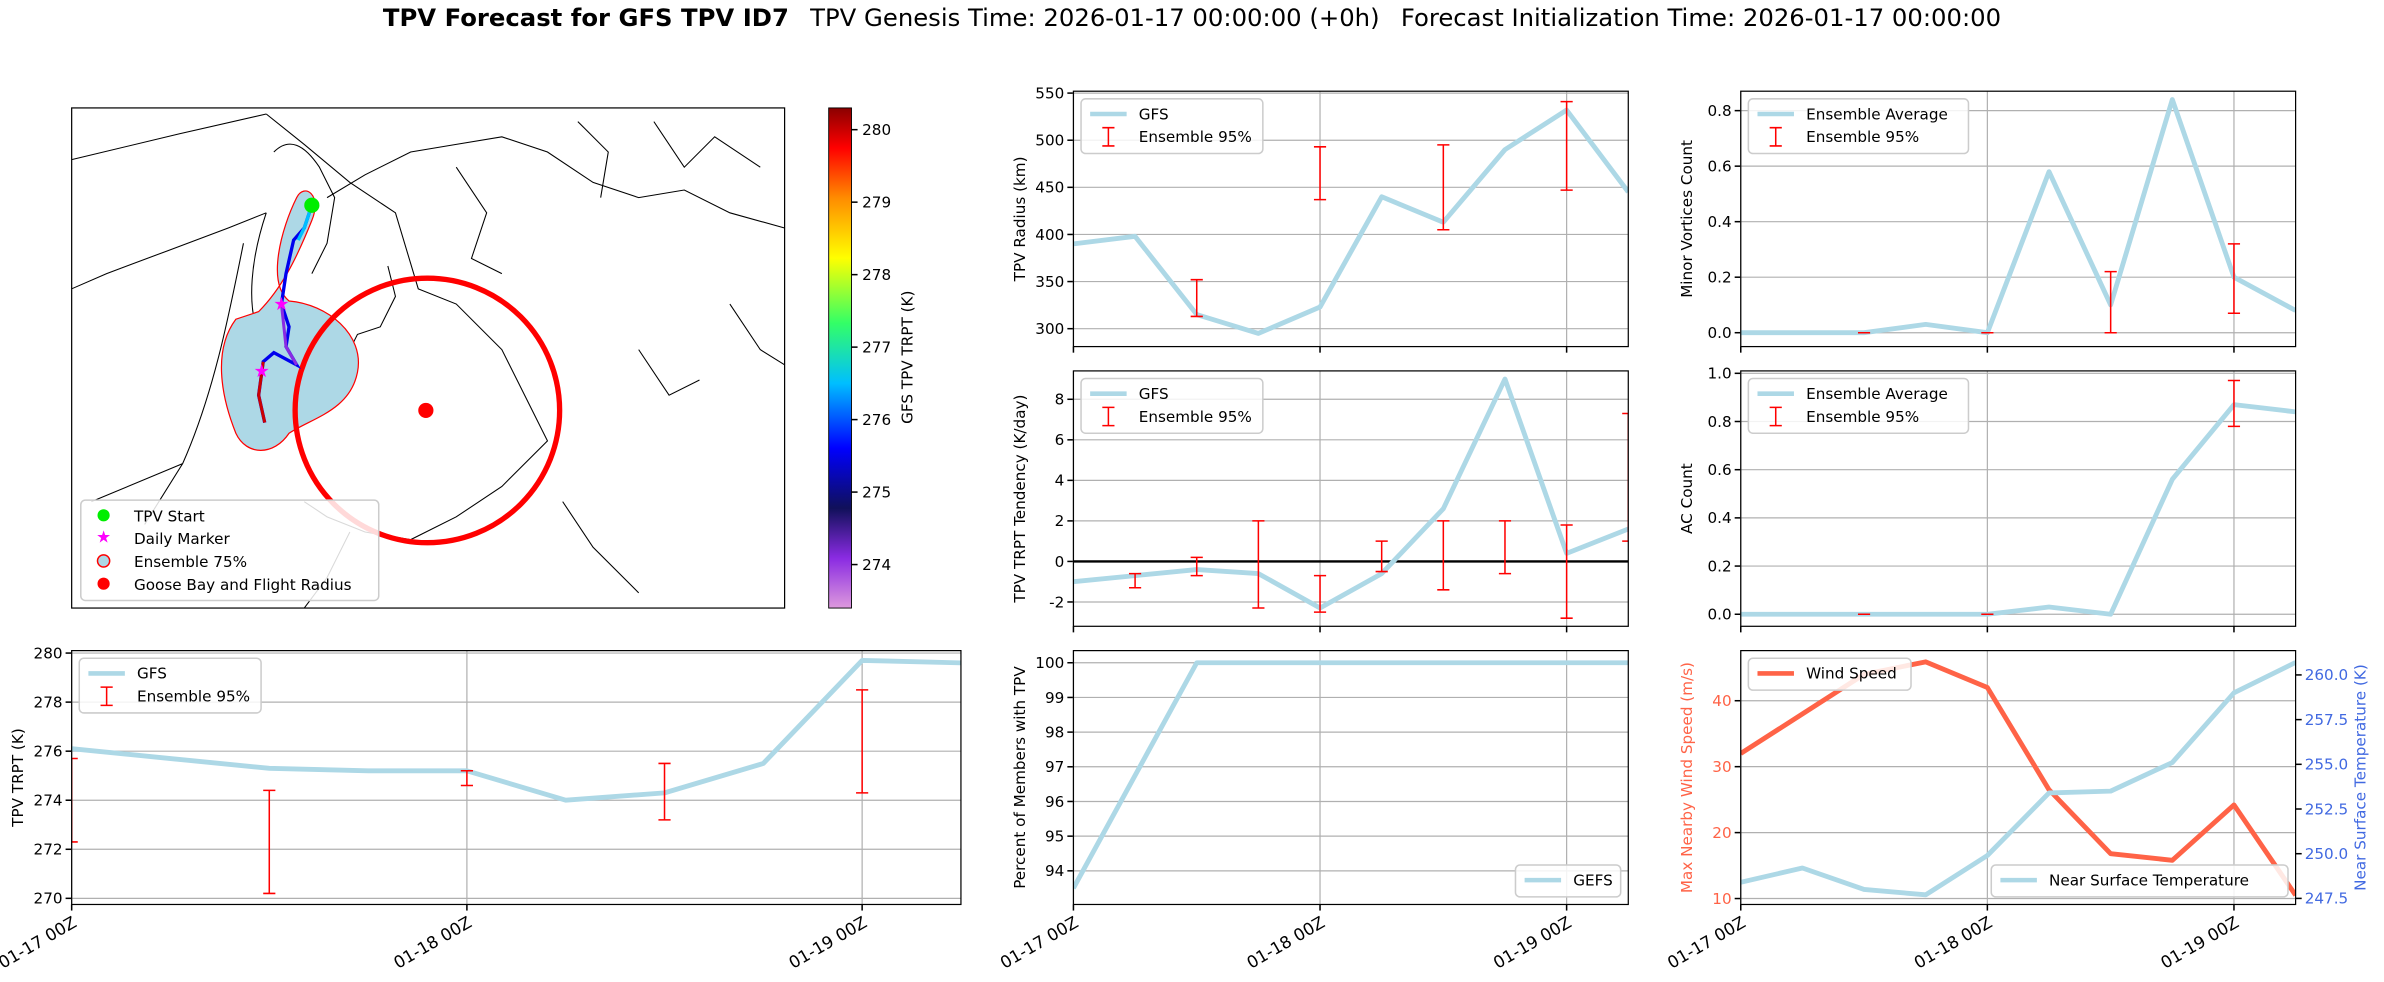  What do you see at coordinates (1054, 767) in the screenshot?
I see `y-tick-label: 97` at bounding box center [1054, 767].